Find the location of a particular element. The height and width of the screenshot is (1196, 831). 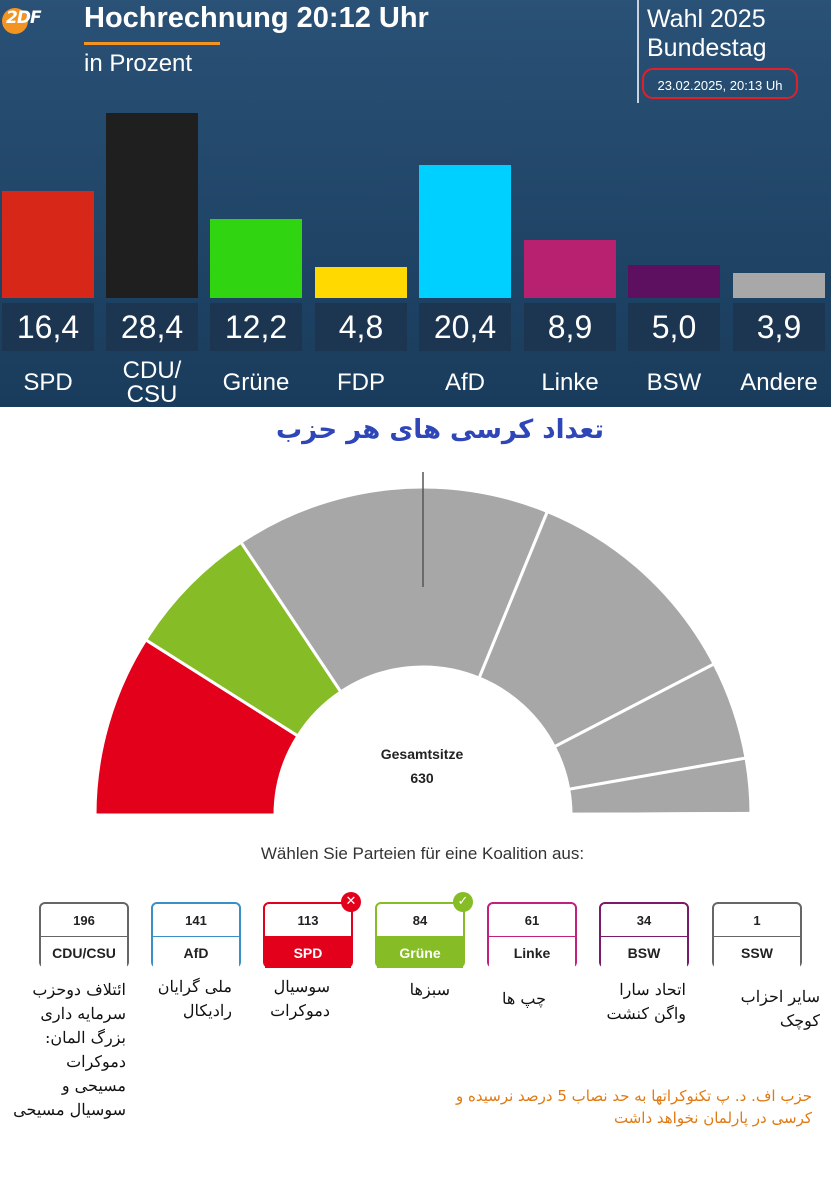

value-label-gr-ne: 12,2 is located at coordinates (256, 327).